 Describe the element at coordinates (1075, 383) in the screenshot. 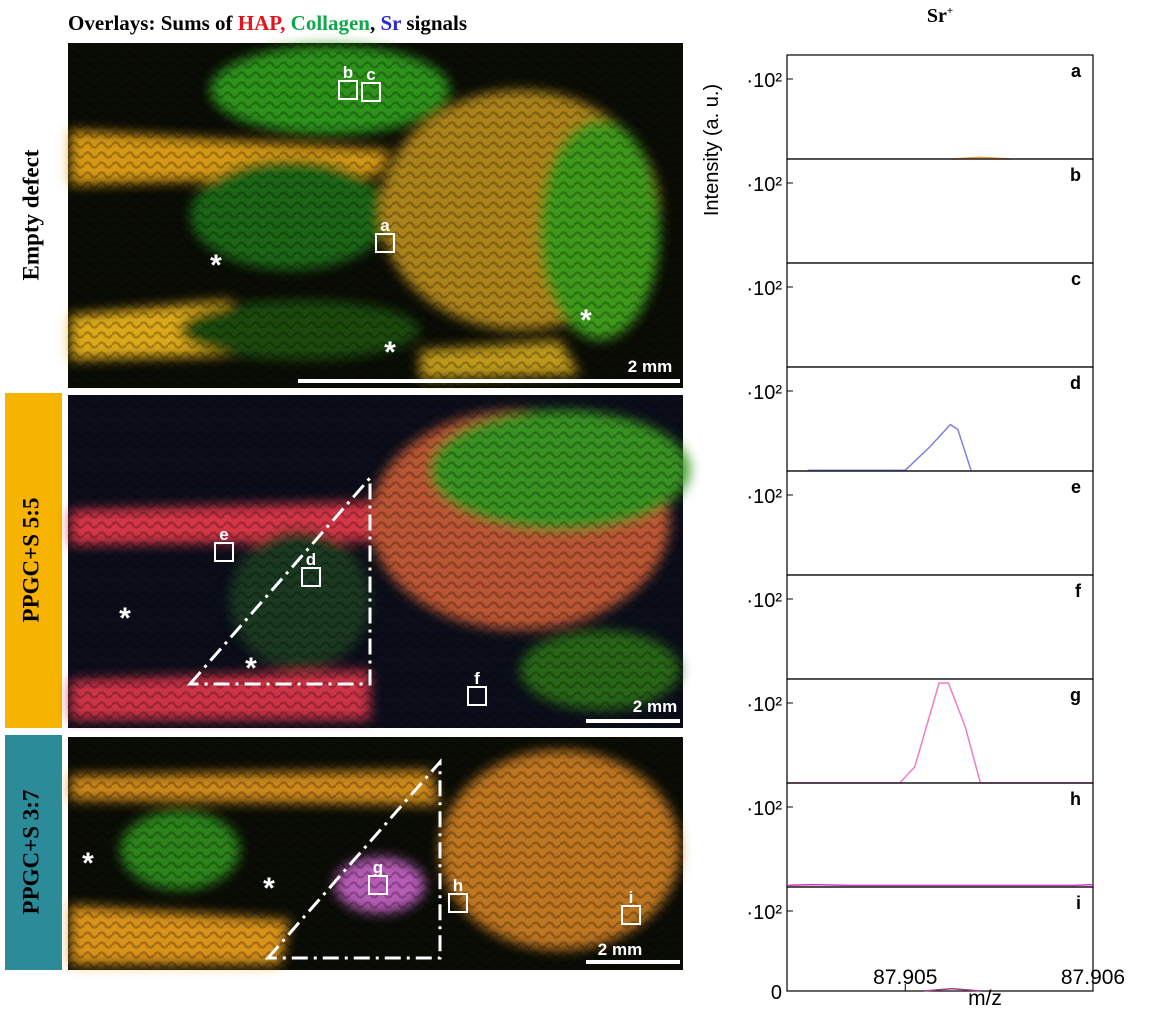

I see `panel-label: d` at that location.